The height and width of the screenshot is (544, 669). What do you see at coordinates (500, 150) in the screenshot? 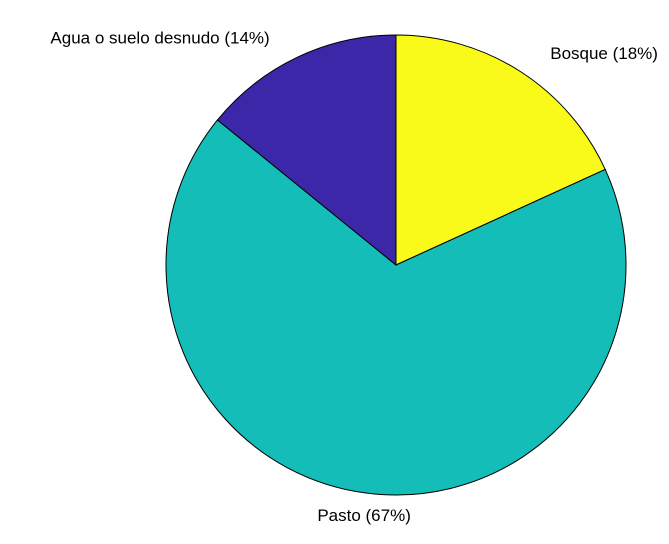
I see `pie-slice-bosque` at bounding box center [500, 150].